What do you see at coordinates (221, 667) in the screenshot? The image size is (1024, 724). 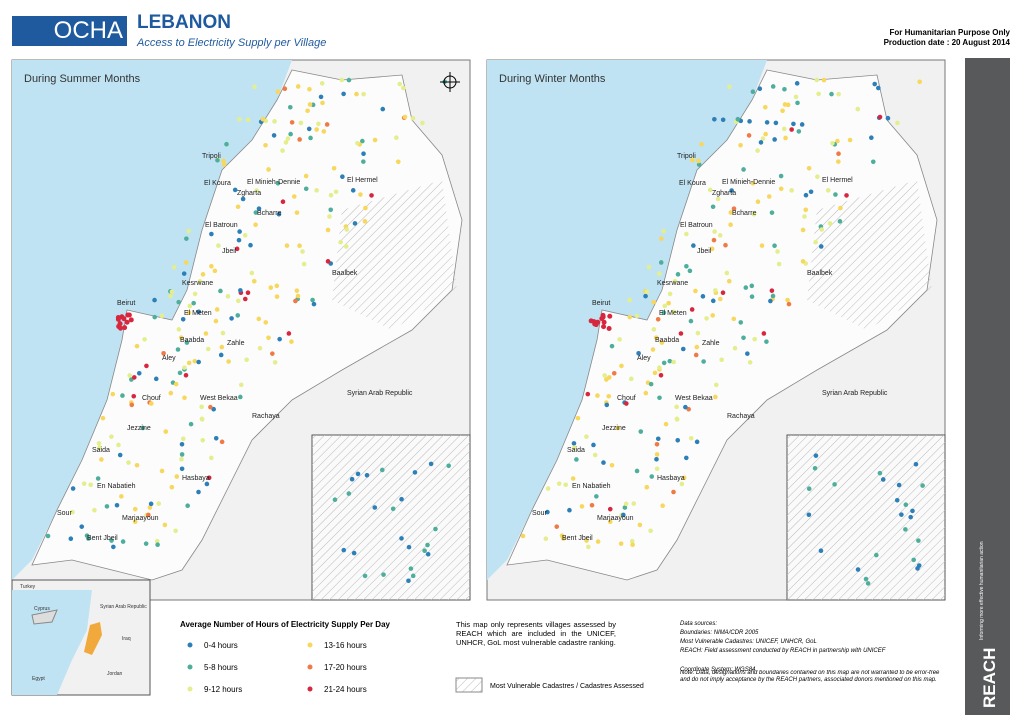 I see `legend-label: 5-8 hours` at bounding box center [221, 667].